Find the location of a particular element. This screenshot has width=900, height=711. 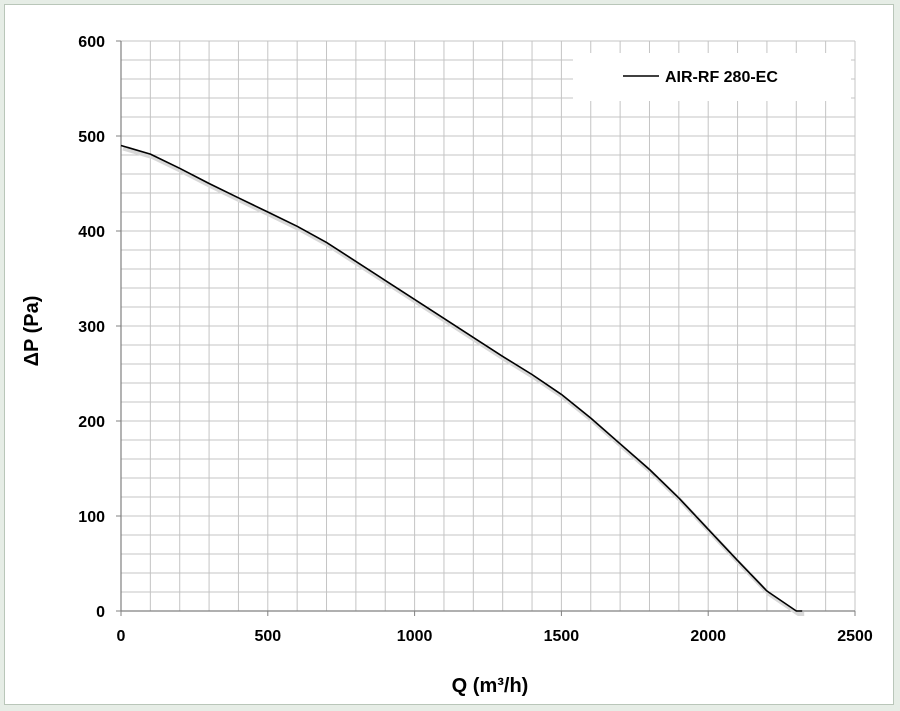

legend: AIR-RF 280-EC is located at coordinates (712, 77).